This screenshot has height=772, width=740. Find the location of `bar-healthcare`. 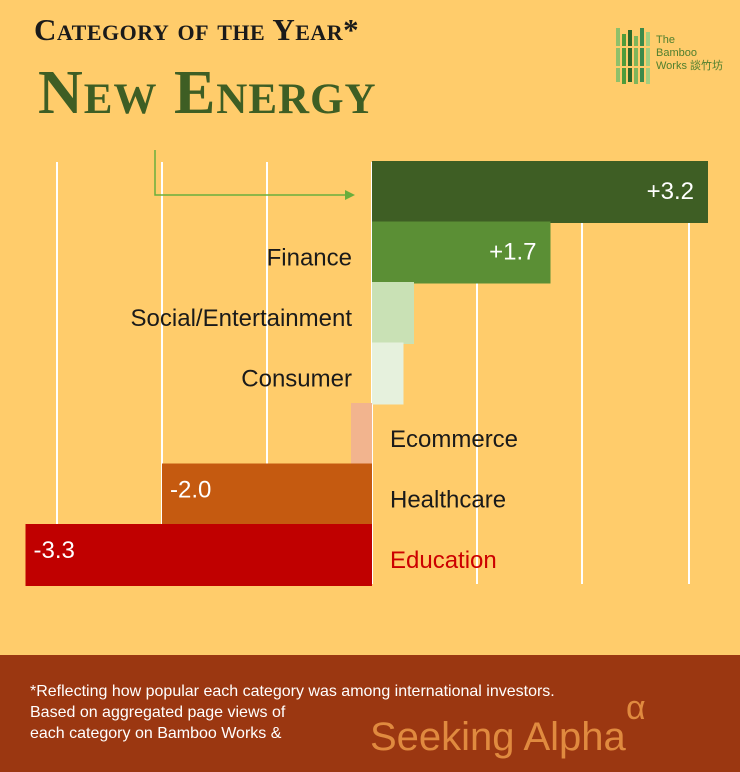

bar-healthcare is located at coordinates (267, 494).